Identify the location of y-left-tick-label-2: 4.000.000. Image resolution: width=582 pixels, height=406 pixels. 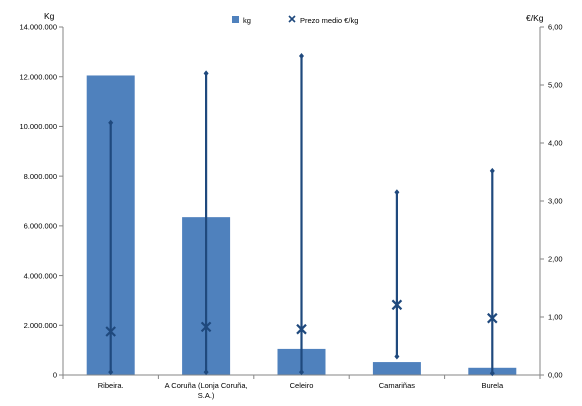
(40, 275).